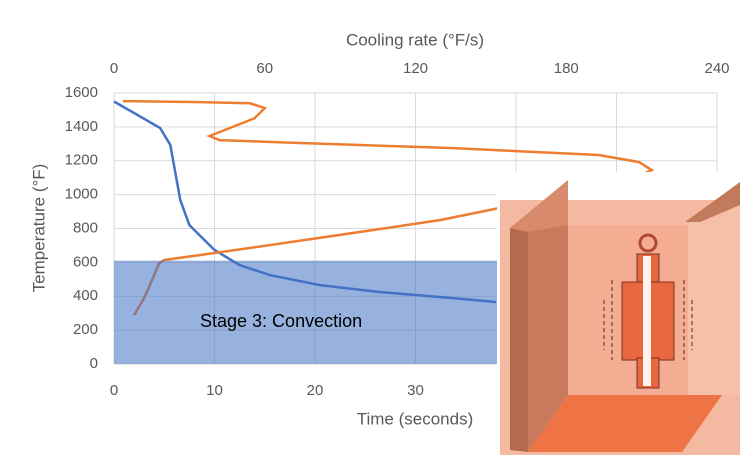  What do you see at coordinates (81, 160) in the screenshot?
I see `y-tick-label: 1200` at bounding box center [81, 160].